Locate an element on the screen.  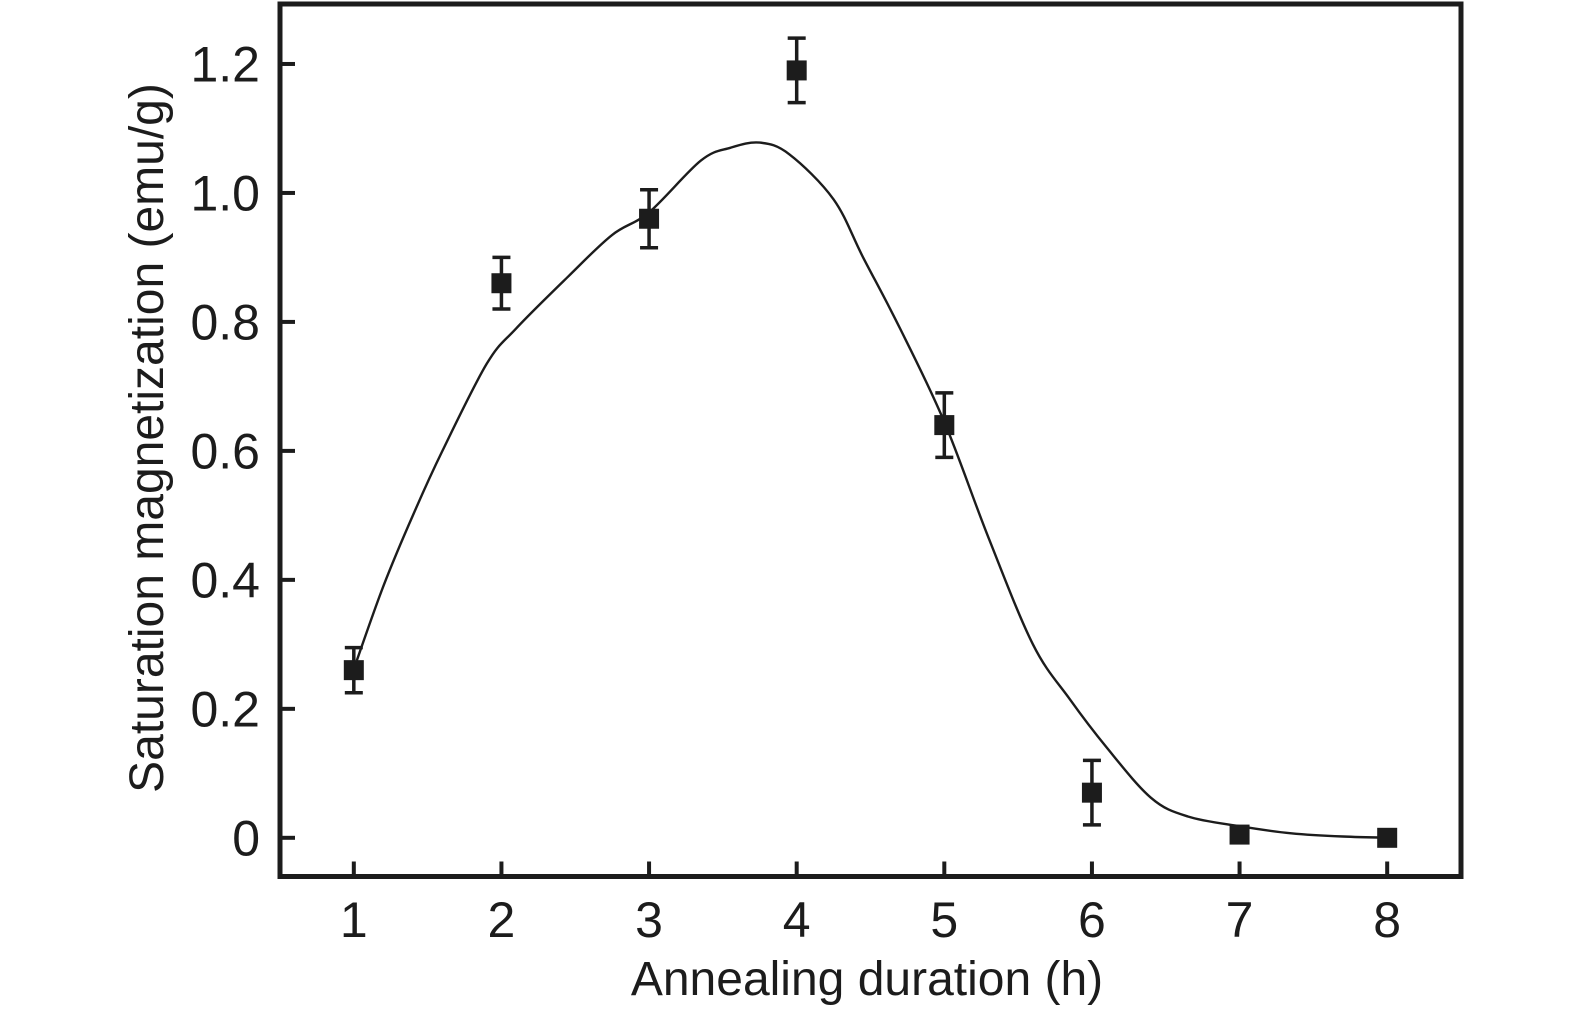
y-tick-label: 0.2 is located at coordinates (225, 709).